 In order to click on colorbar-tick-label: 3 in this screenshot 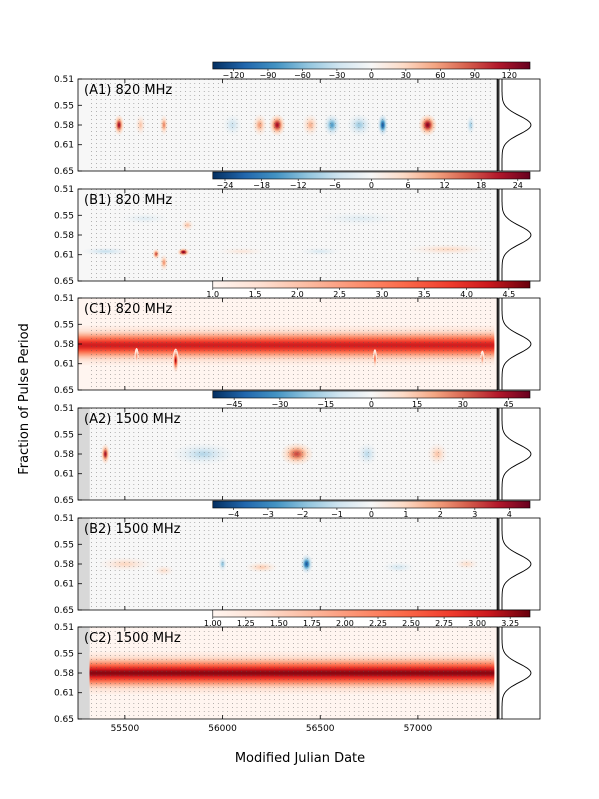, I will do `click(474, 514)`.